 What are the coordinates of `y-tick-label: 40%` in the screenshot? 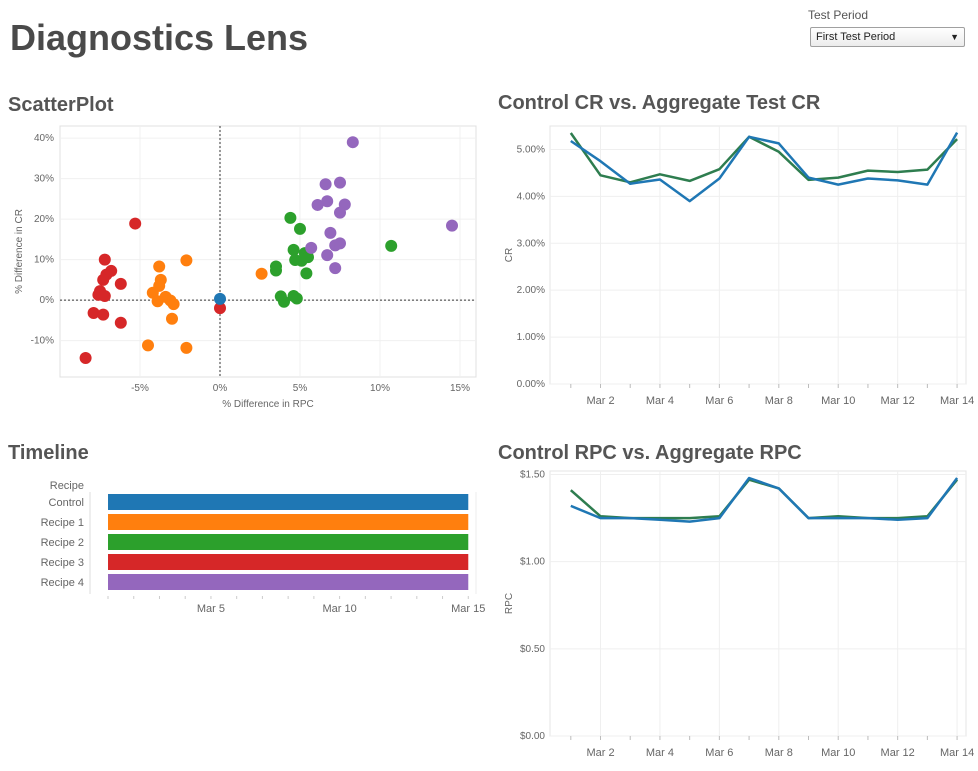 It's located at (44, 138).